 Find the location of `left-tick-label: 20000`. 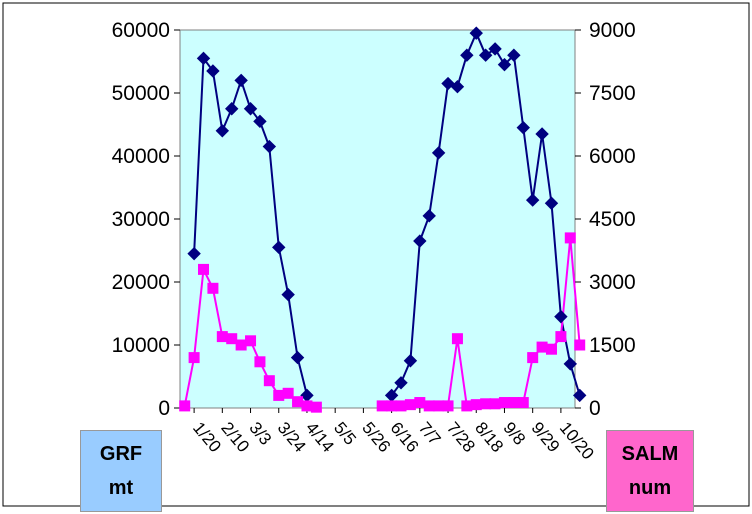

left-tick-label: 20000 is located at coordinates (141, 282).